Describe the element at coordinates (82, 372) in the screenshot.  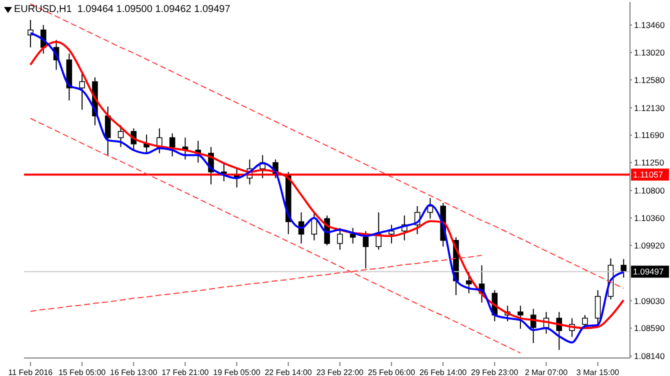
I see `x-tick-label: 15 Feb 05:00` at that location.